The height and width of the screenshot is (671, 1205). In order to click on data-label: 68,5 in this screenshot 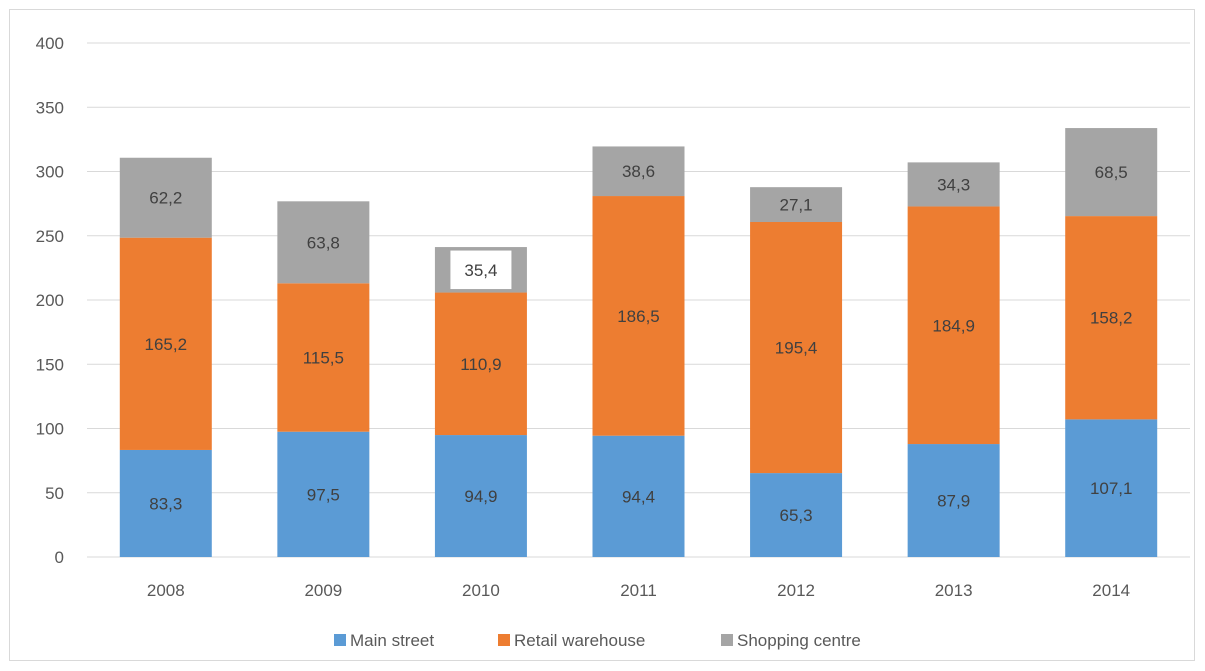, I will do `click(1111, 172)`.